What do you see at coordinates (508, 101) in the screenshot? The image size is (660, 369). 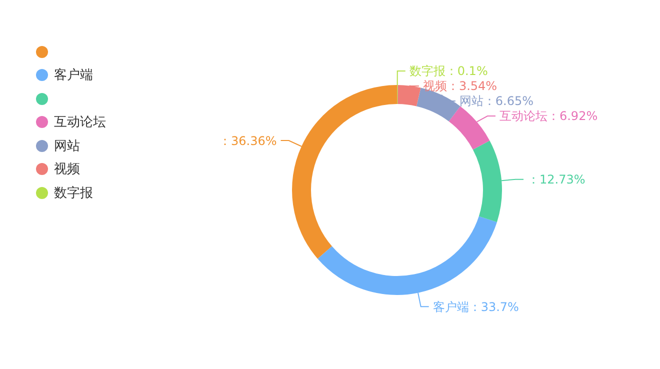 I see `data-label: ：6.65%` at bounding box center [508, 101].